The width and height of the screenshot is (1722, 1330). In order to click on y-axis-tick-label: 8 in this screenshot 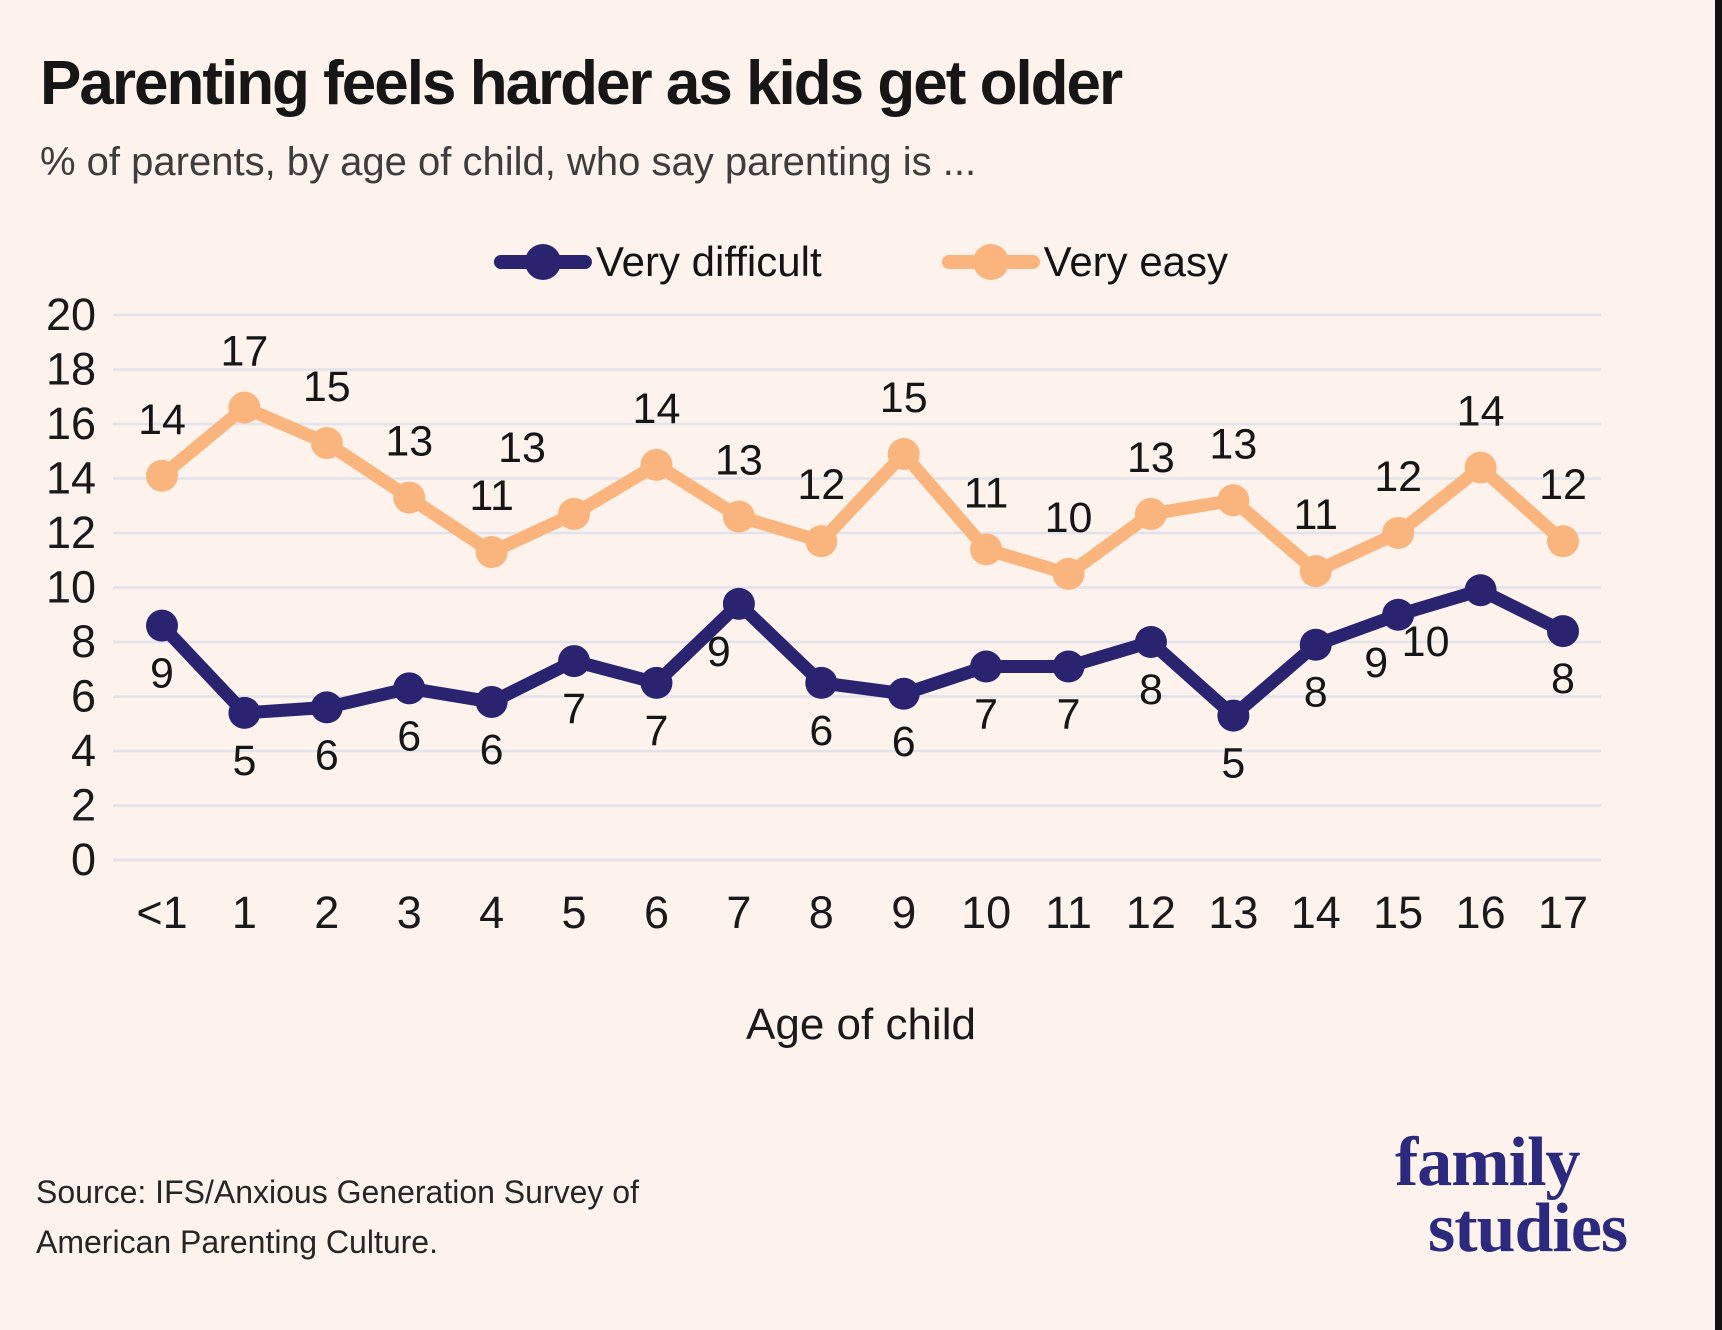, I will do `click(83, 641)`.